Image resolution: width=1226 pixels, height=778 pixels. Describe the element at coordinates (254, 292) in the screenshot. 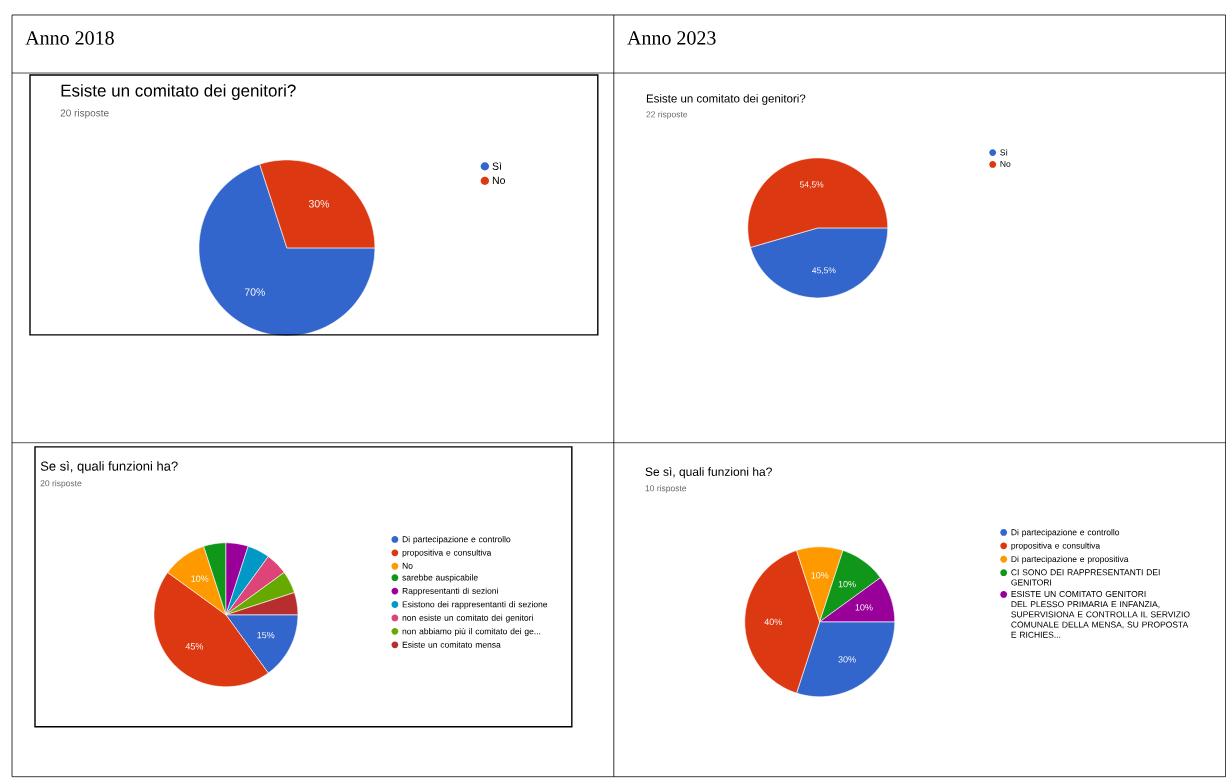

I see `data-label: 70%` at that location.